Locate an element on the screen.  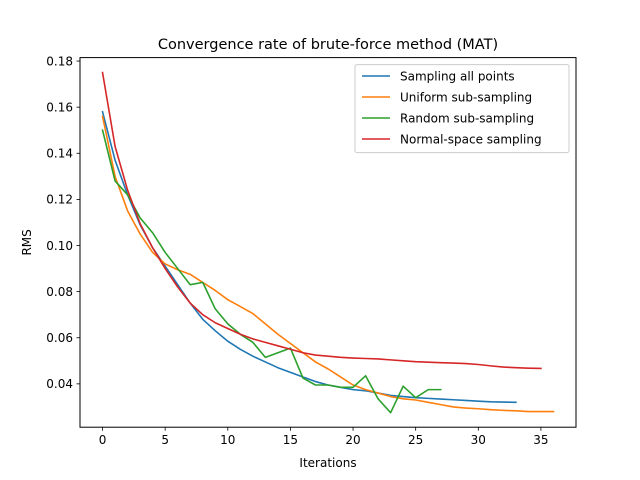
x-axis-ticks: 0 5 10 15 20 25 30 35 is located at coordinates (324, 437).